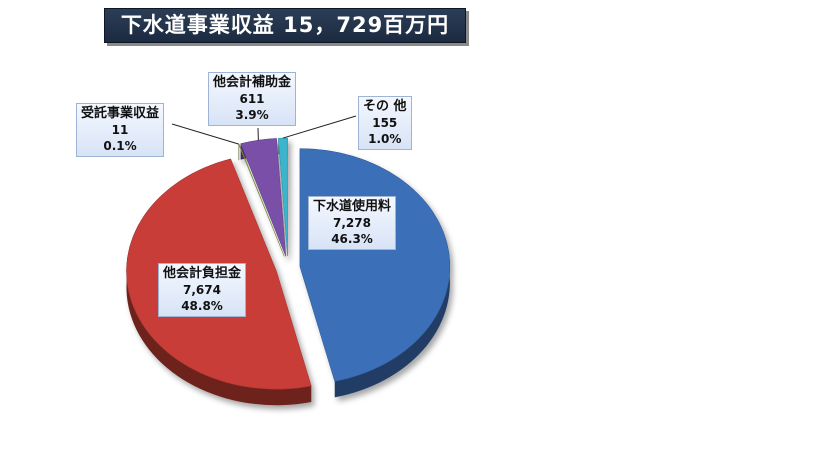 This screenshot has width=819, height=460. I want to click on pie-slice-side-contract-revenue, so click(239, 152).